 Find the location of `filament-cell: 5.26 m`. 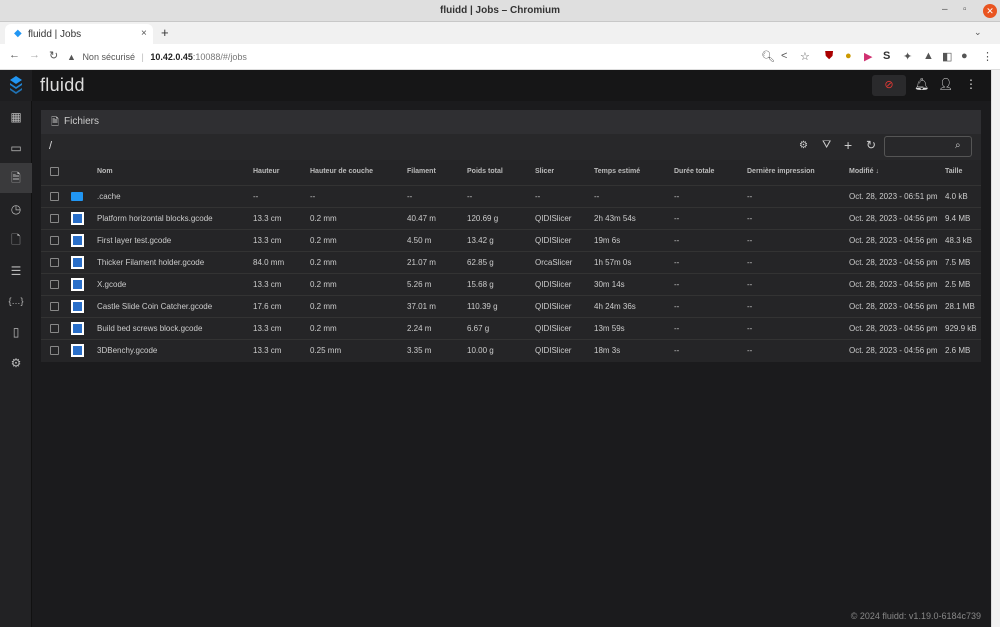

filament-cell: 5.26 m is located at coordinates (419, 284).